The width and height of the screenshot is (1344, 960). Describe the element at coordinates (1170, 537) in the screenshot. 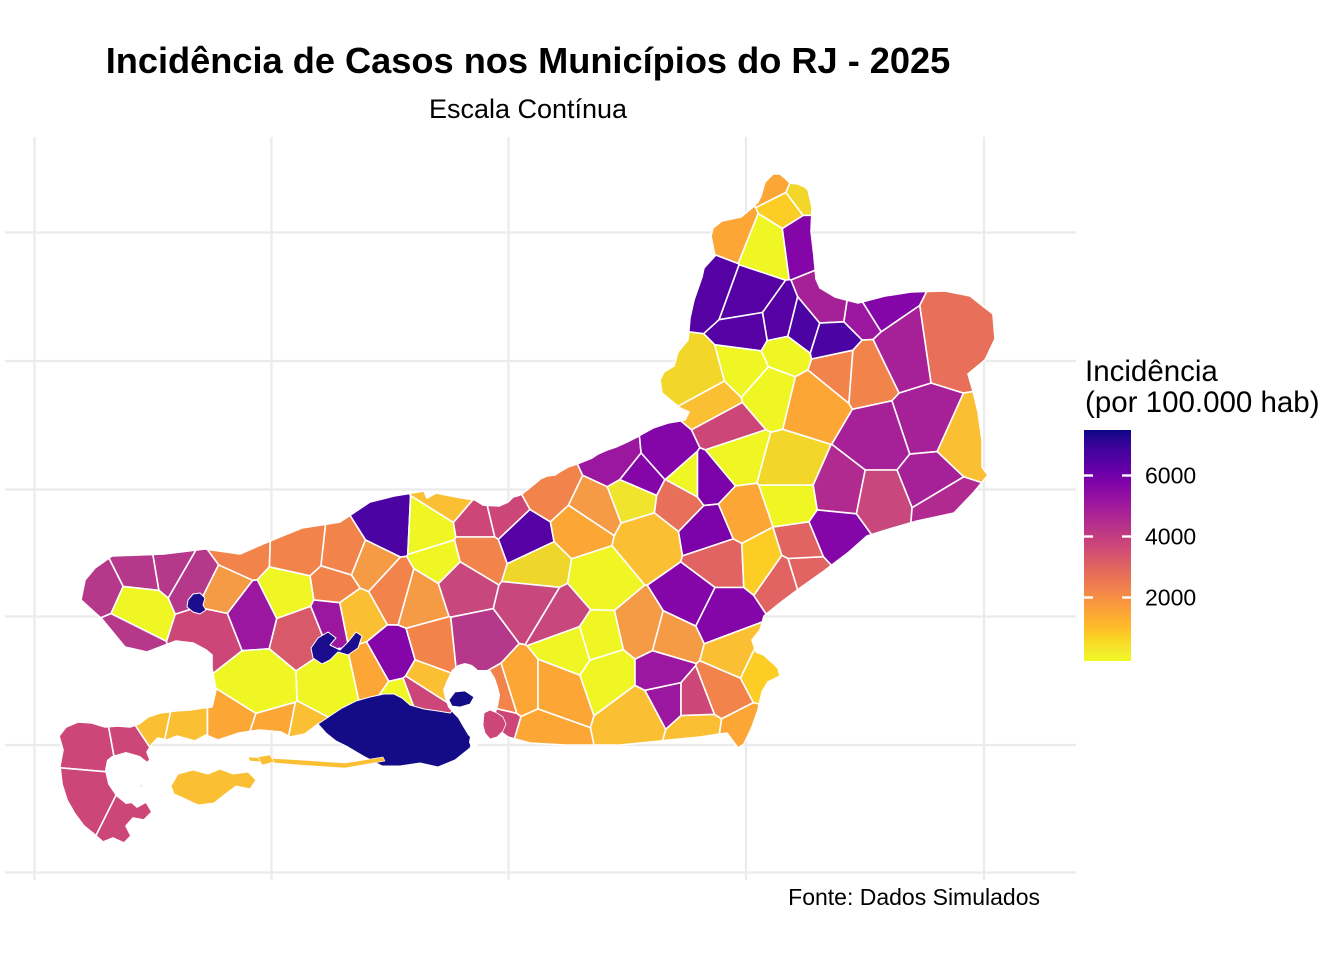

I see `svg-text: 4000` at that location.